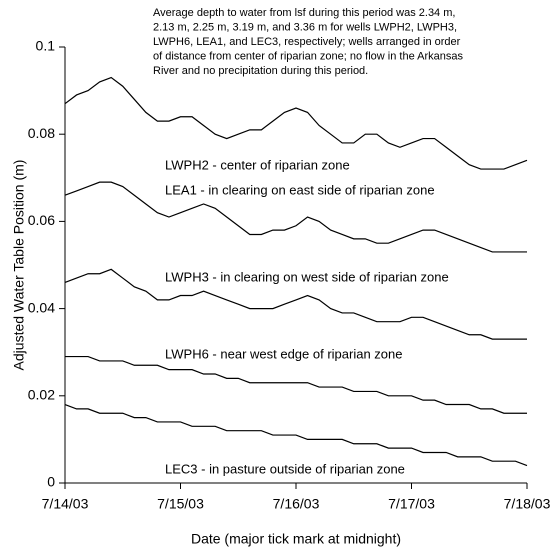  Describe the element at coordinates (180, 504) in the screenshot. I see `x-tick-label: 7/15/03` at that location.